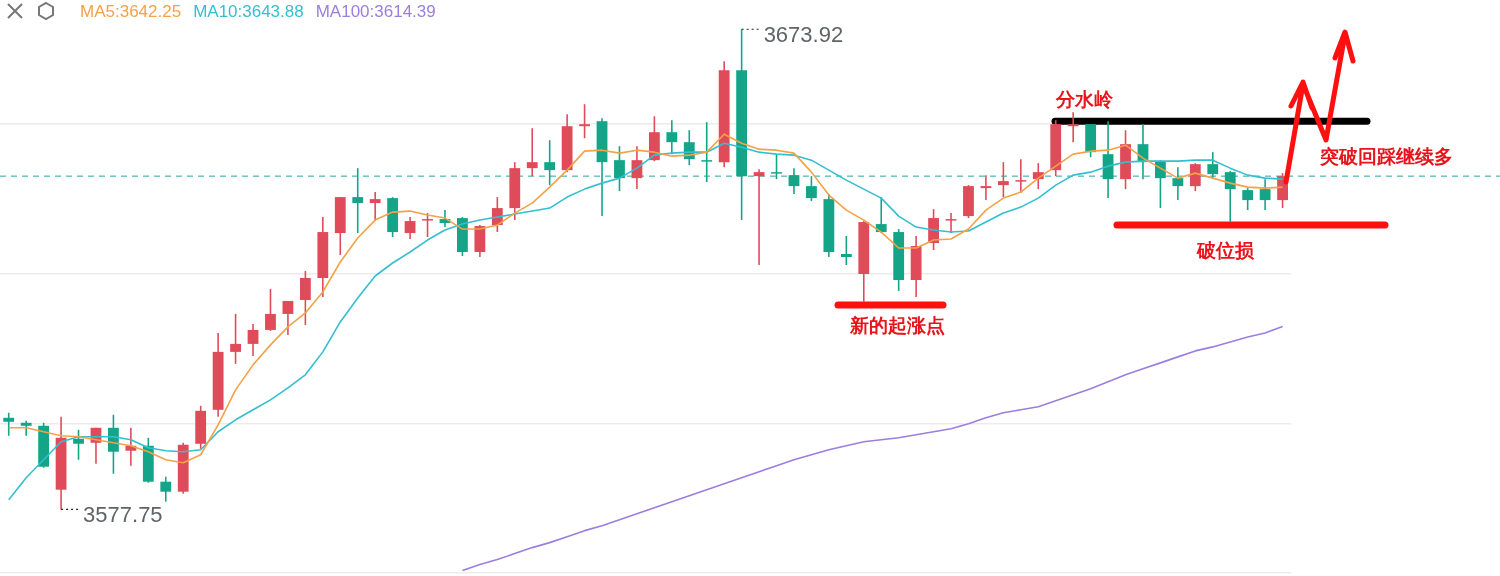  What do you see at coordinates (1225, 250) in the screenshot?
I see `ref-line-label: 破位损` at bounding box center [1225, 250].